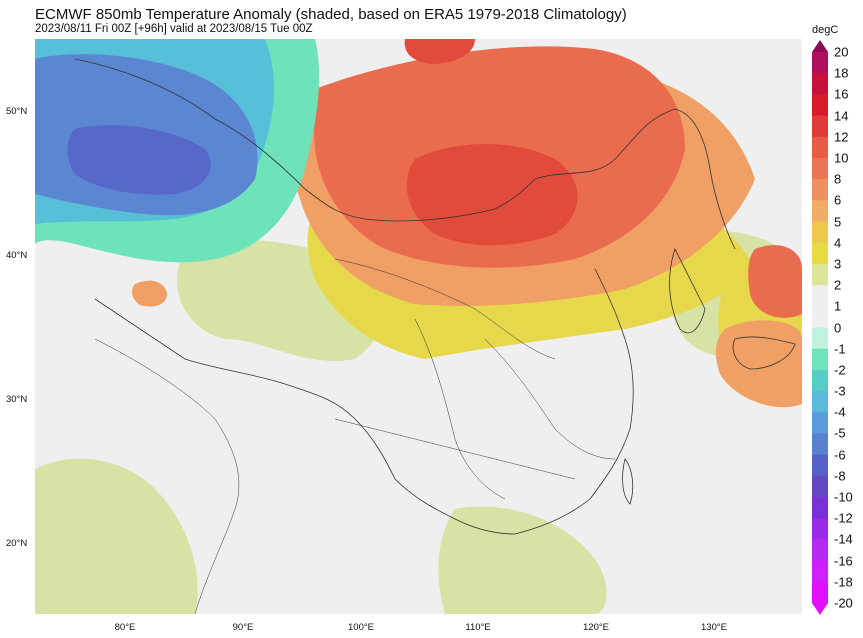 This screenshot has height=638, width=863. What do you see at coordinates (714, 627) in the screenshot?
I see `lon-label-130e: 130°E` at bounding box center [714, 627].